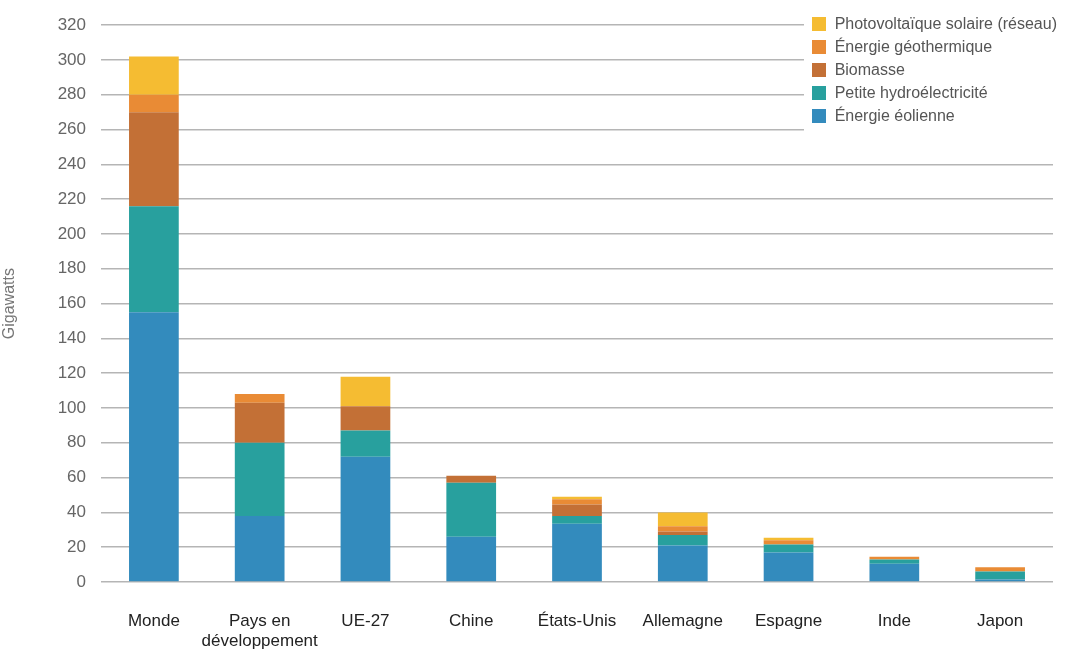 This screenshot has height=653, width=1087. What do you see at coordinates (911, 92) in the screenshot?
I see `legend-label: Petite hydroélectricité` at bounding box center [911, 92].